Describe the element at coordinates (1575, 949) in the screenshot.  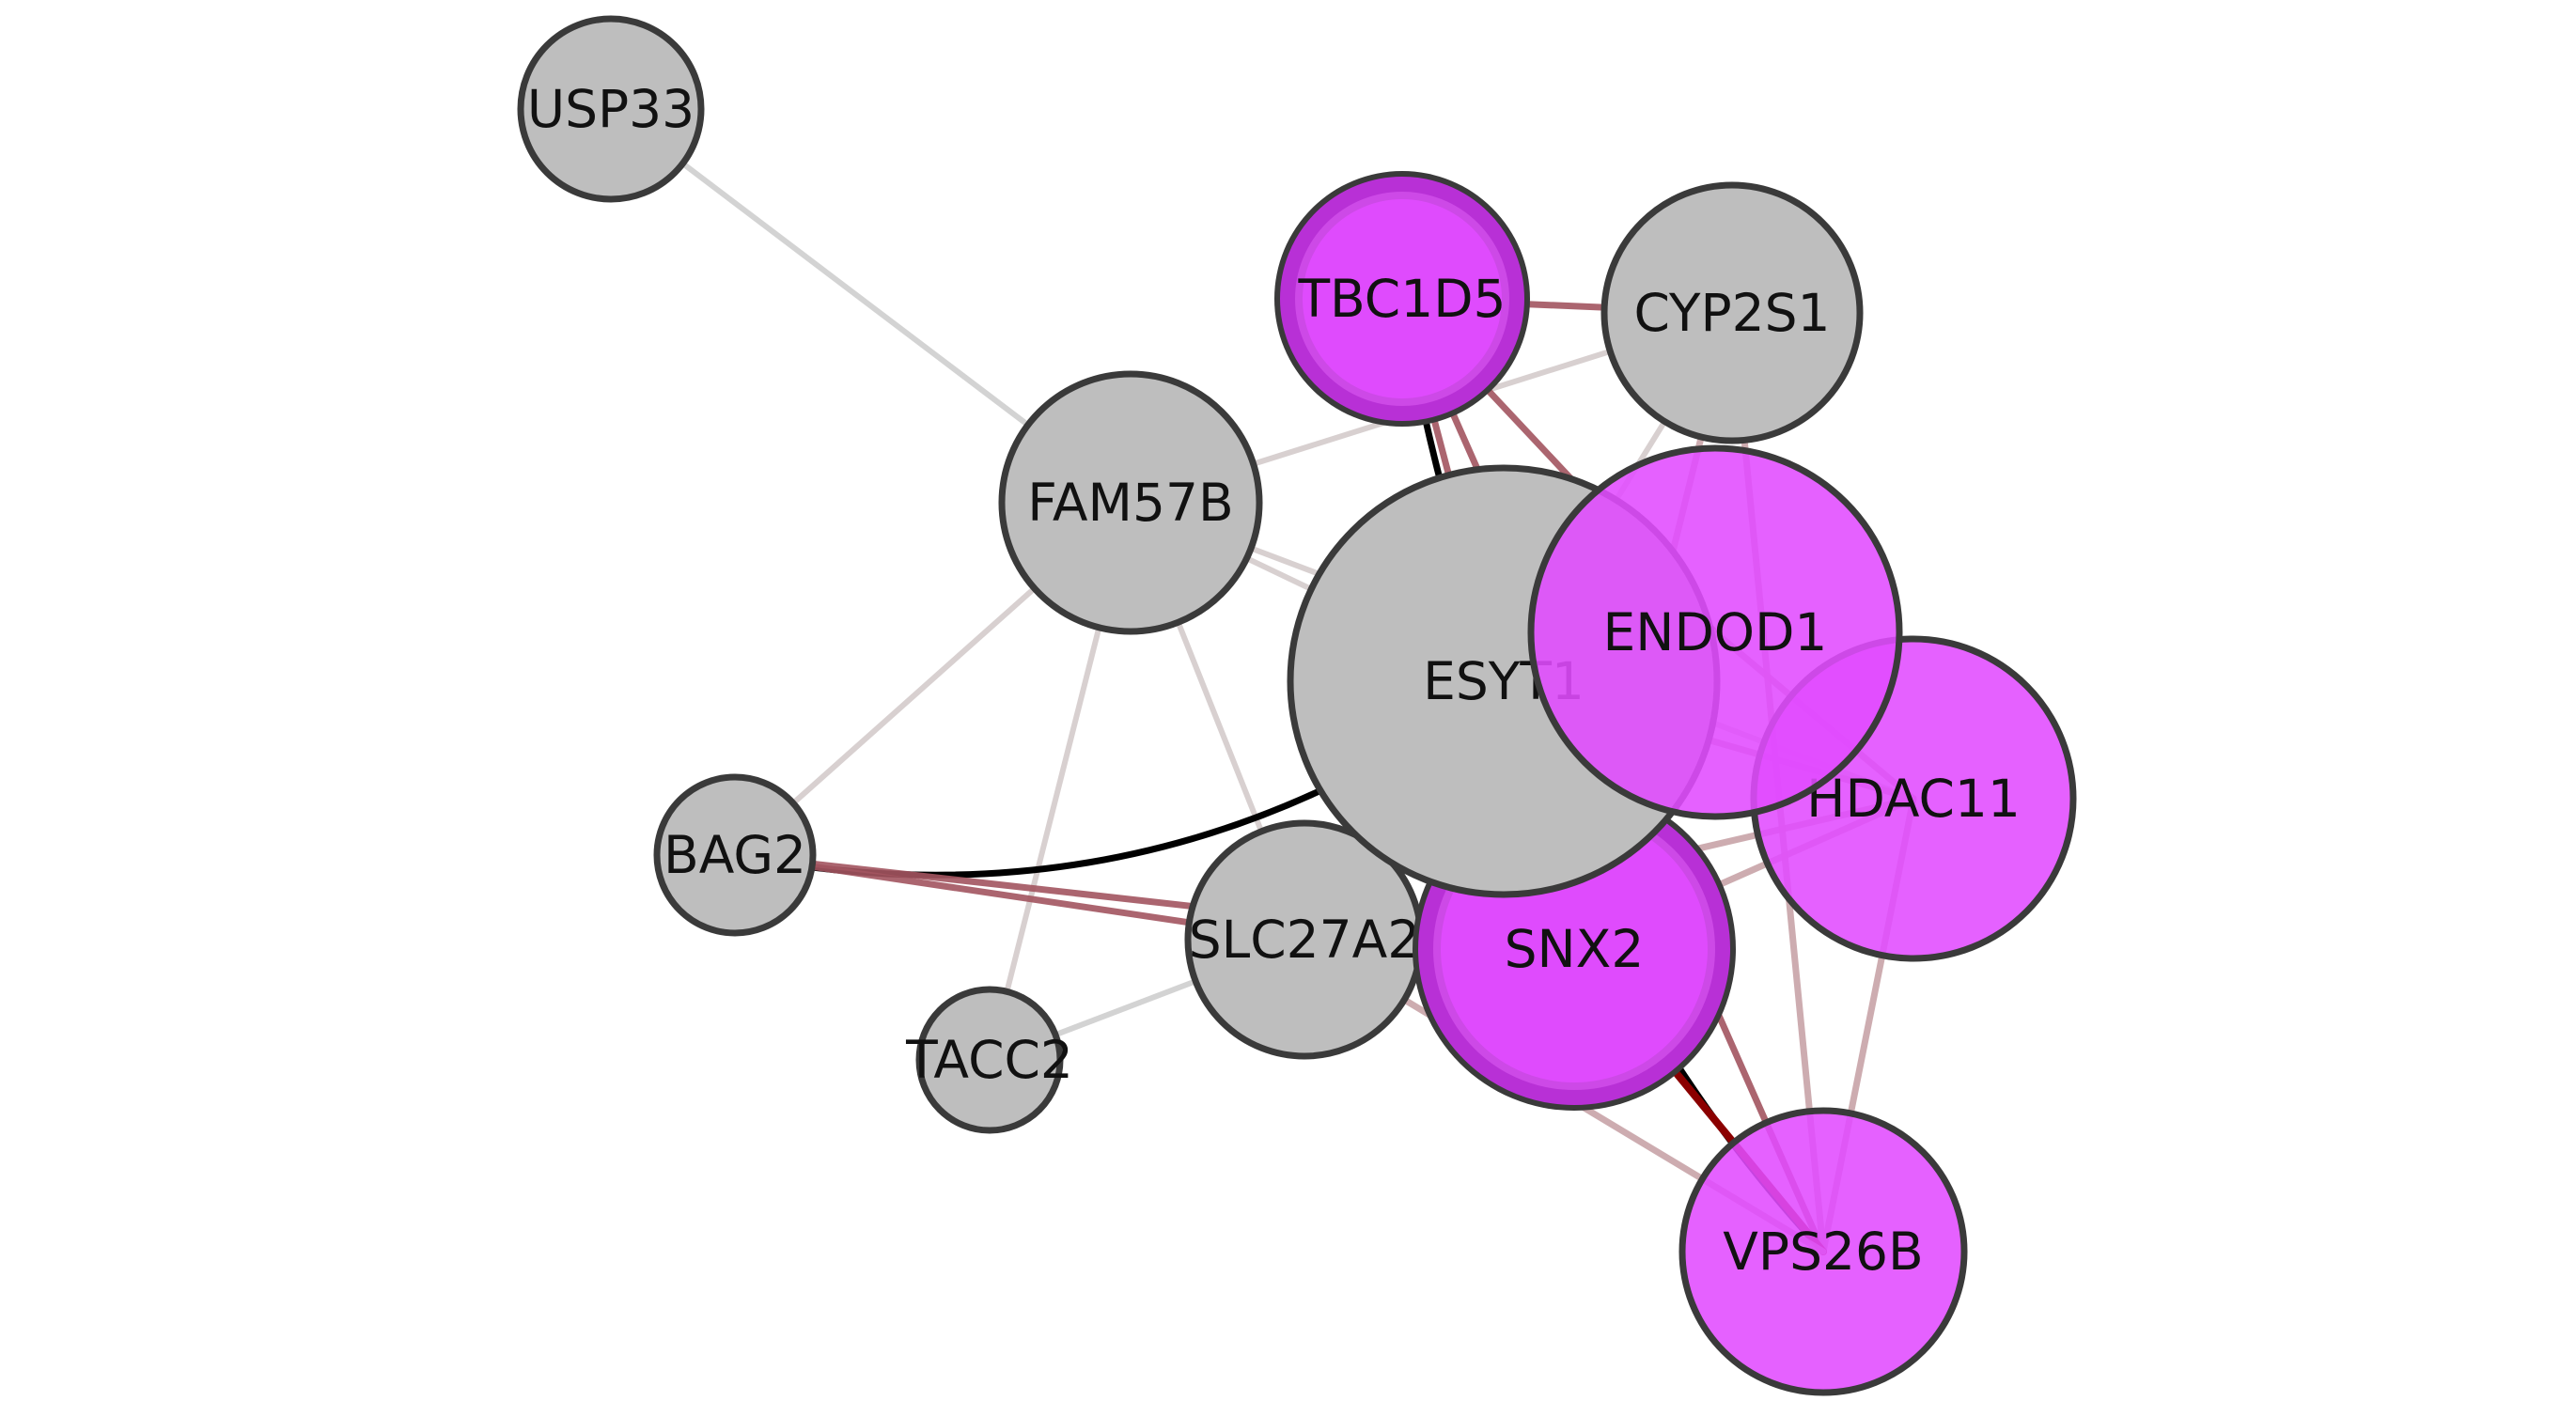
I see `node-label: SNX2` at that location.